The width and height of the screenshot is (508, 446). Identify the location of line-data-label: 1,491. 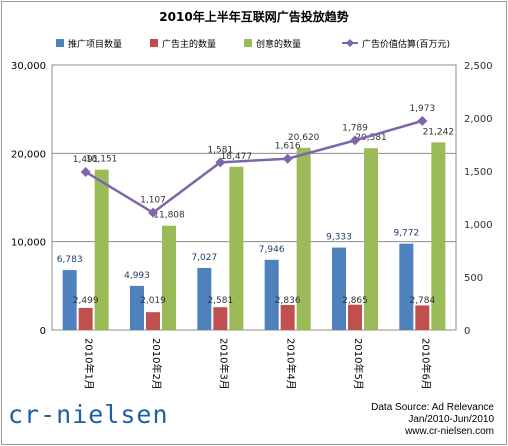
(86, 160).